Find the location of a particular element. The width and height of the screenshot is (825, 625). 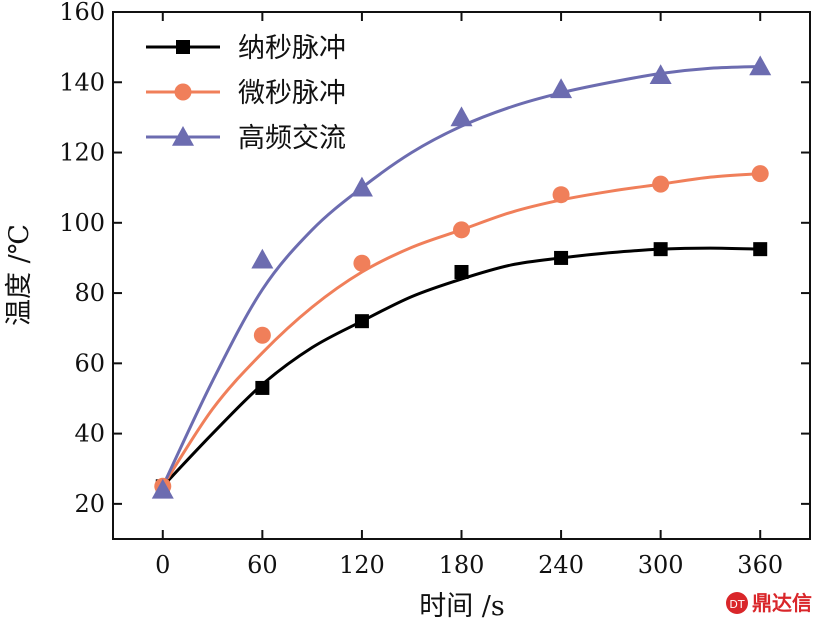

watermark-text: 鼎达信 is located at coordinates (782, 603).